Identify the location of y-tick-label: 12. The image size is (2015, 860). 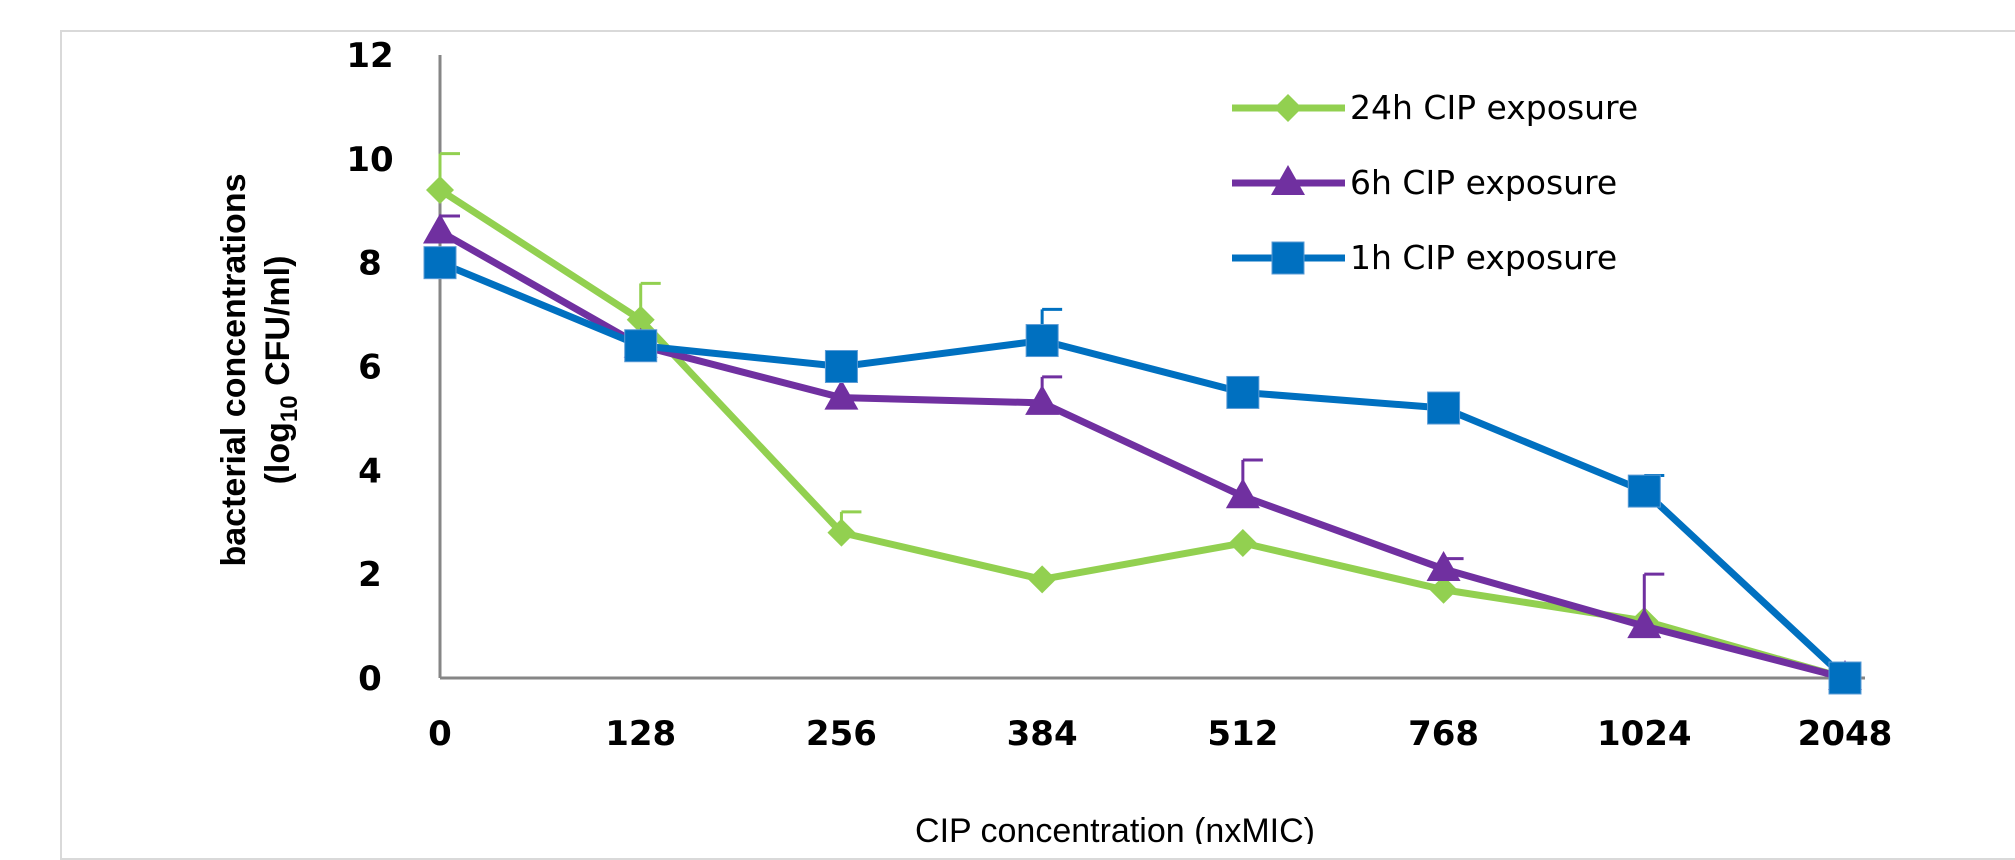
(369, 56).